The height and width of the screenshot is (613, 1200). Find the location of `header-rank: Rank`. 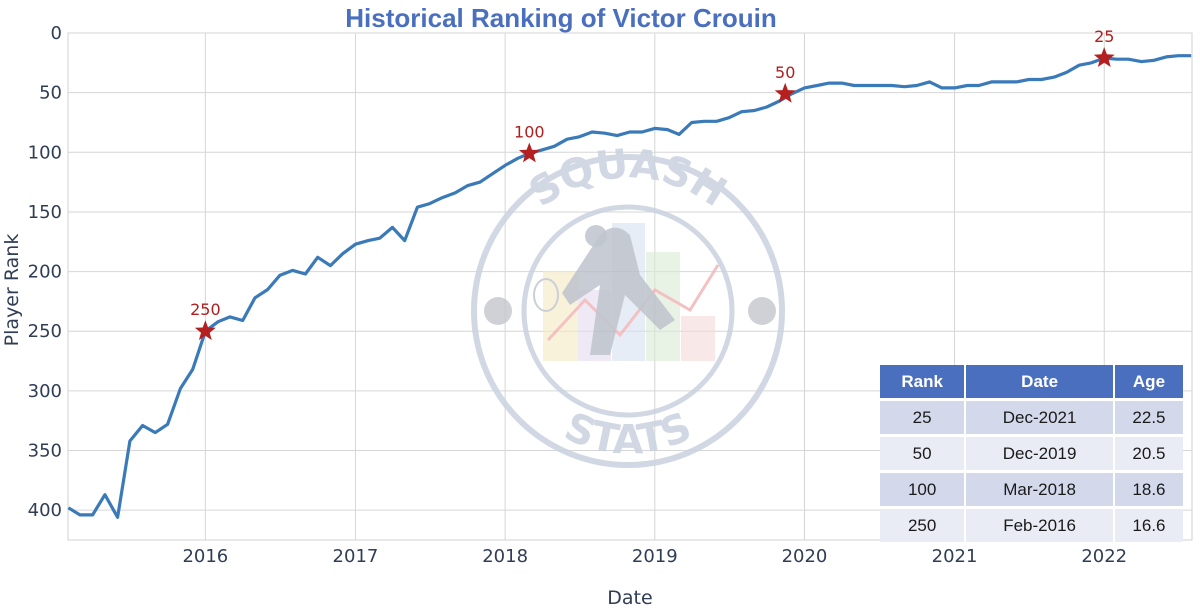

header-rank: Rank is located at coordinates (923, 382).